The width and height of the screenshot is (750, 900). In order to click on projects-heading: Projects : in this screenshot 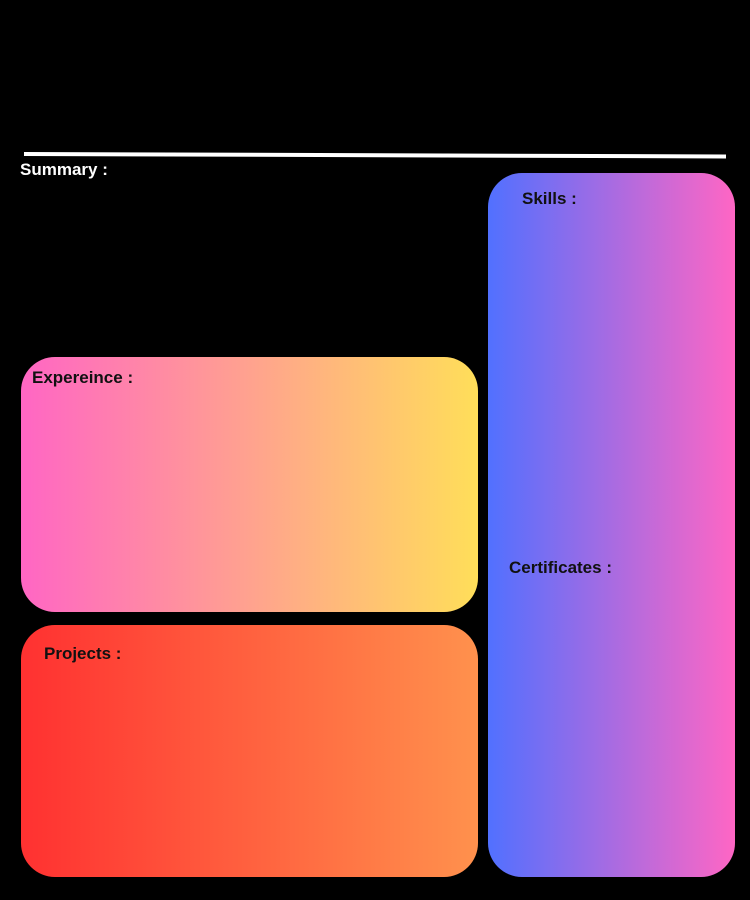, I will do `click(83, 653)`.